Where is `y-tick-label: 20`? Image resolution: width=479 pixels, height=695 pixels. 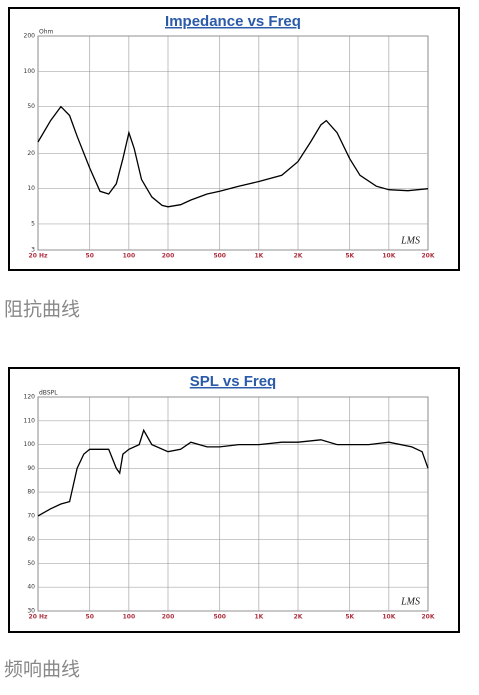 y-tick-label: 20 is located at coordinates (31, 153).